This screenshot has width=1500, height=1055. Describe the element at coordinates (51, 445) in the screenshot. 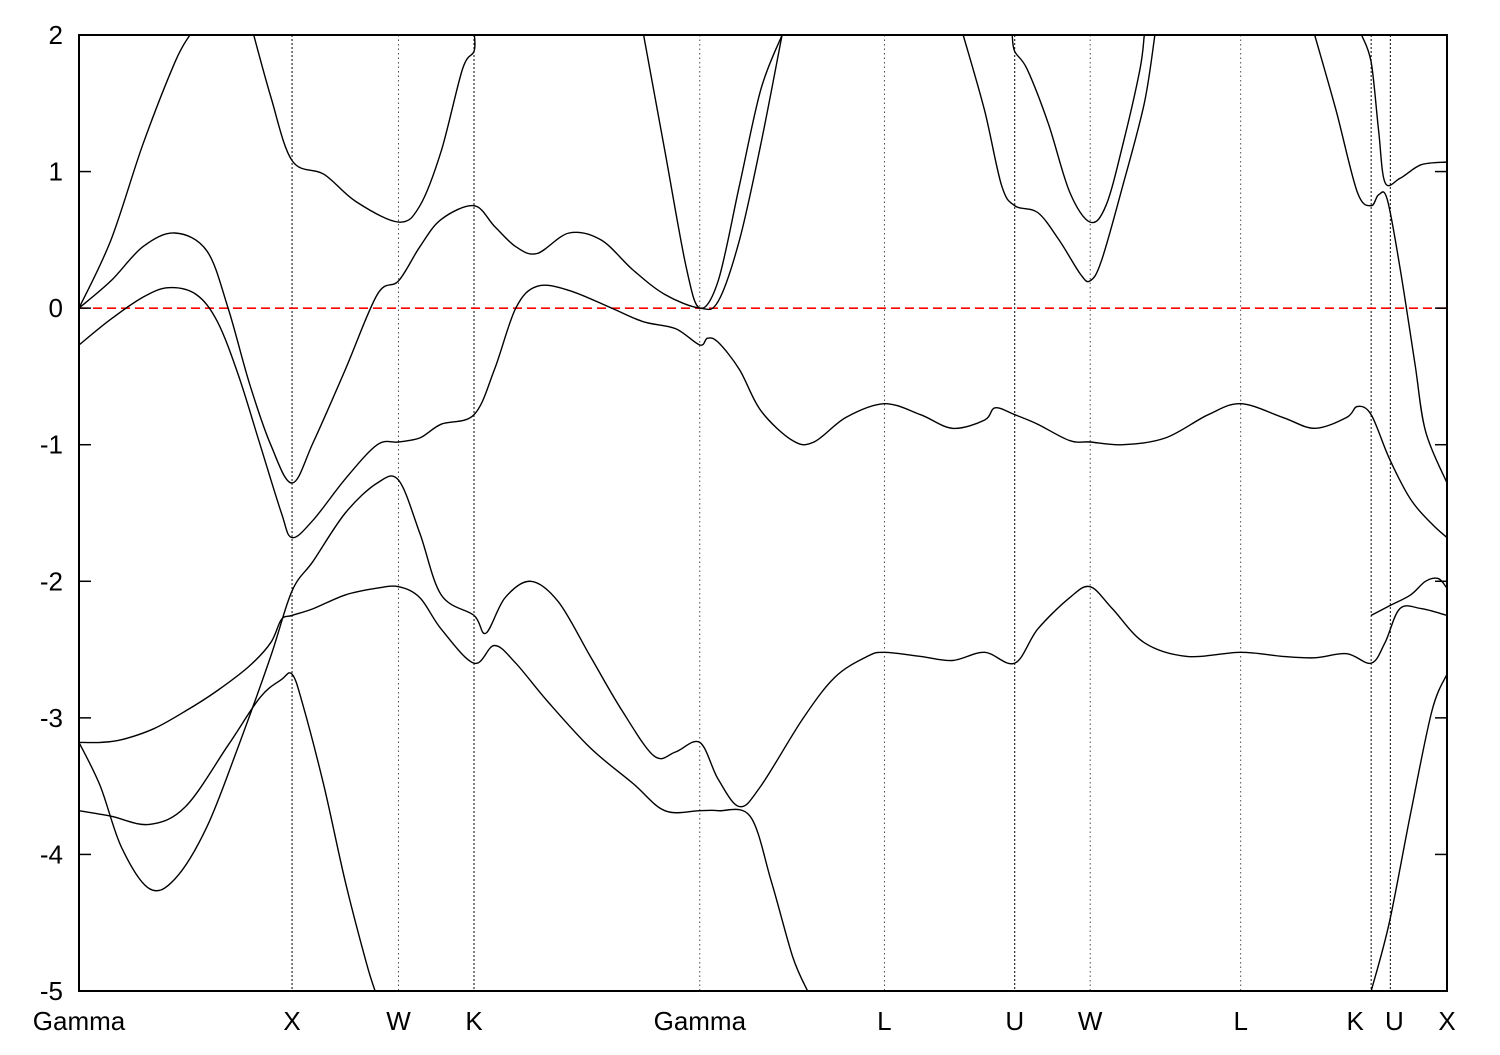

I see `y-tick-label: -1` at that location.